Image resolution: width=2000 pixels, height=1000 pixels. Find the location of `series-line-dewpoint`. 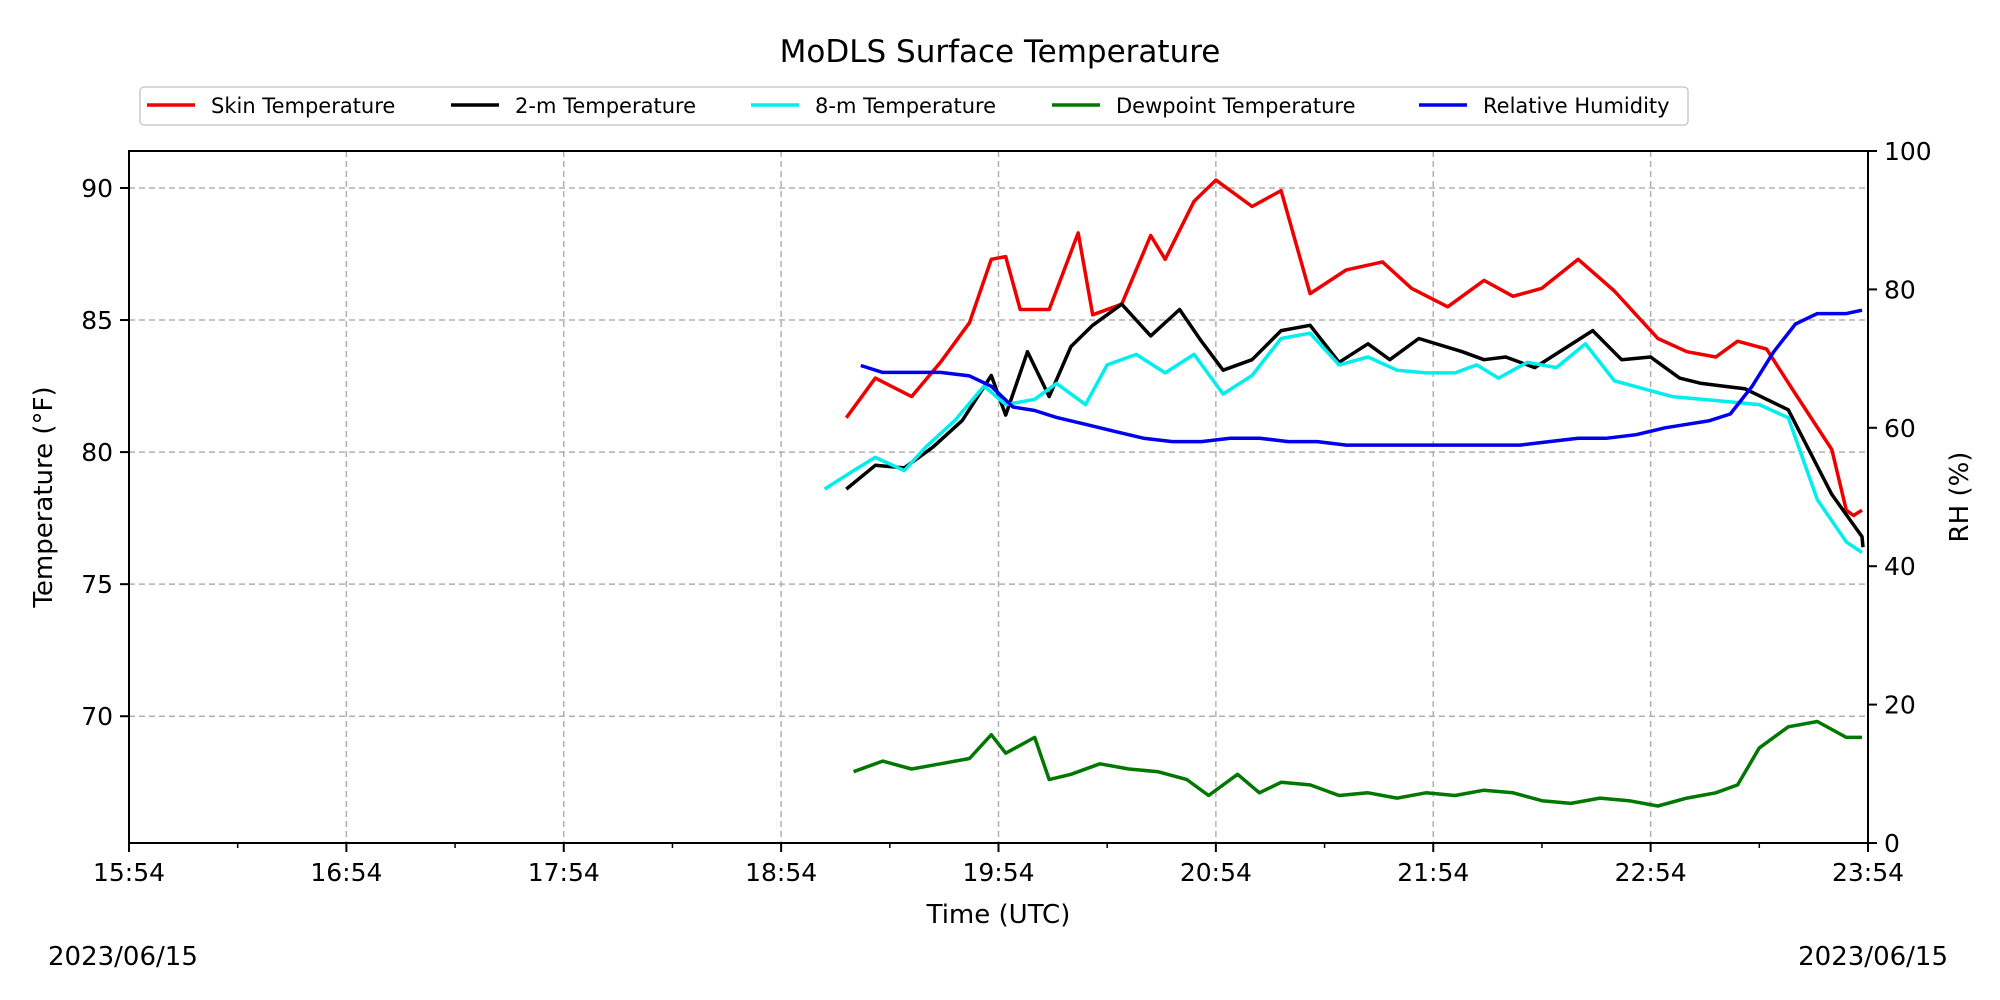

series-line-dewpoint is located at coordinates (1357, 763).